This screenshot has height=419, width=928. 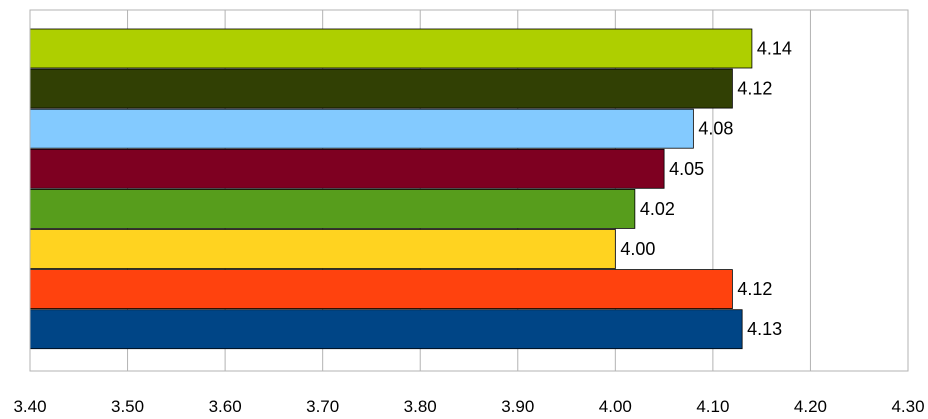 What do you see at coordinates (637, 249) in the screenshot?
I see `data-label: 4.00` at bounding box center [637, 249].